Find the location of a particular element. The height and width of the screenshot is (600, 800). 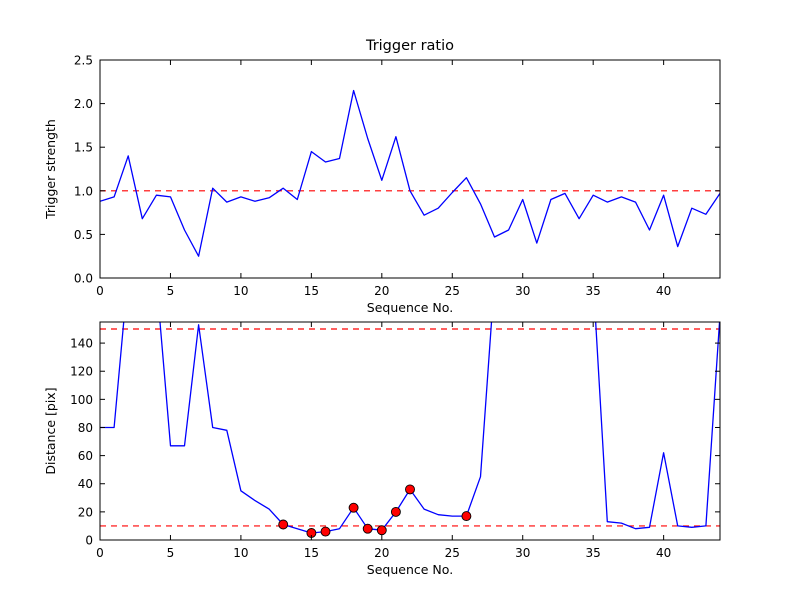

y-tick-label: 100 is located at coordinates (81, 400).